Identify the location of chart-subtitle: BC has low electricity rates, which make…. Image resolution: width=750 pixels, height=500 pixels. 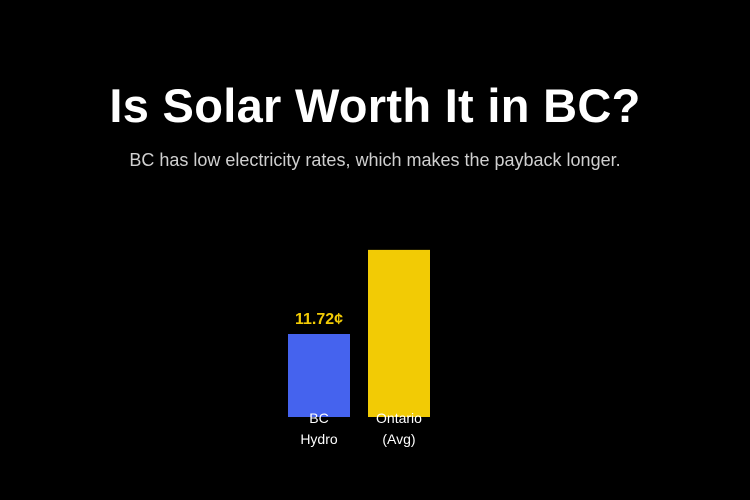
(375, 160).